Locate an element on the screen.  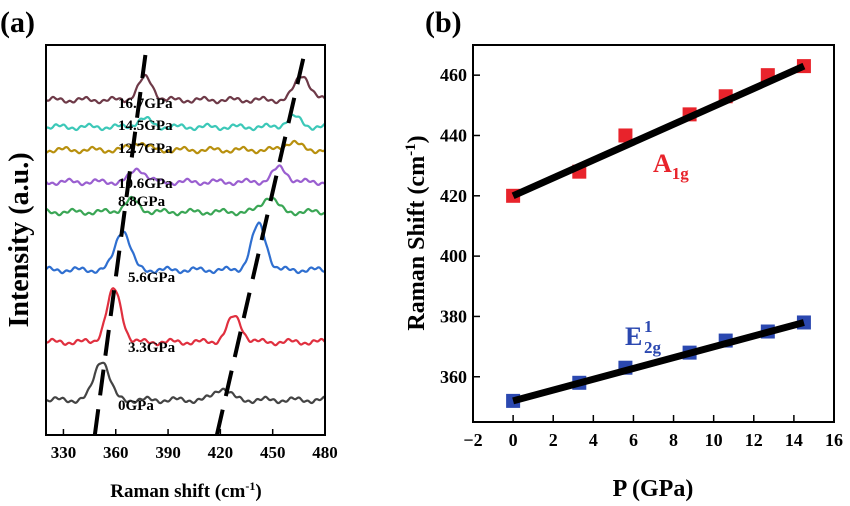
spectrum-label-8.8GPa: 8.8GPa is located at coordinates (142, 202).